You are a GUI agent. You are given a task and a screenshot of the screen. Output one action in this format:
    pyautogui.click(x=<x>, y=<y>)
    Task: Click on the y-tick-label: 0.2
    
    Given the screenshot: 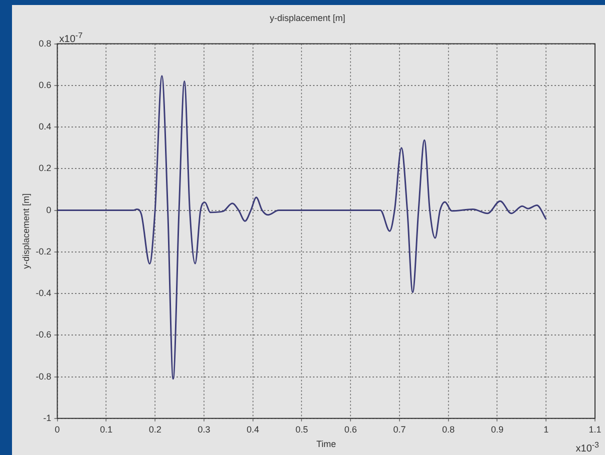 What is the action you would take?
    pyautogui.click(x=45, y=168)
    